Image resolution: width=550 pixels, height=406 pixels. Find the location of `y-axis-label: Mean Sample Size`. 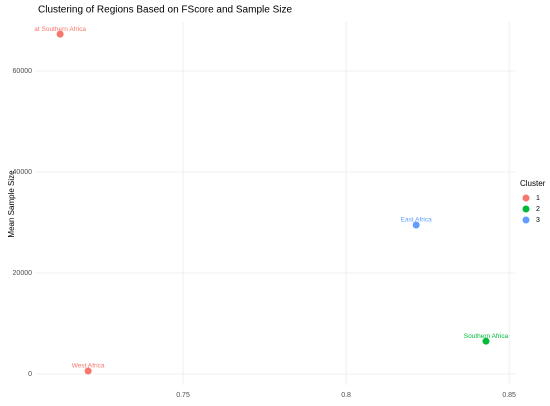

y-axis-label: Mean Sample Size is located at coordinates (11, 204).